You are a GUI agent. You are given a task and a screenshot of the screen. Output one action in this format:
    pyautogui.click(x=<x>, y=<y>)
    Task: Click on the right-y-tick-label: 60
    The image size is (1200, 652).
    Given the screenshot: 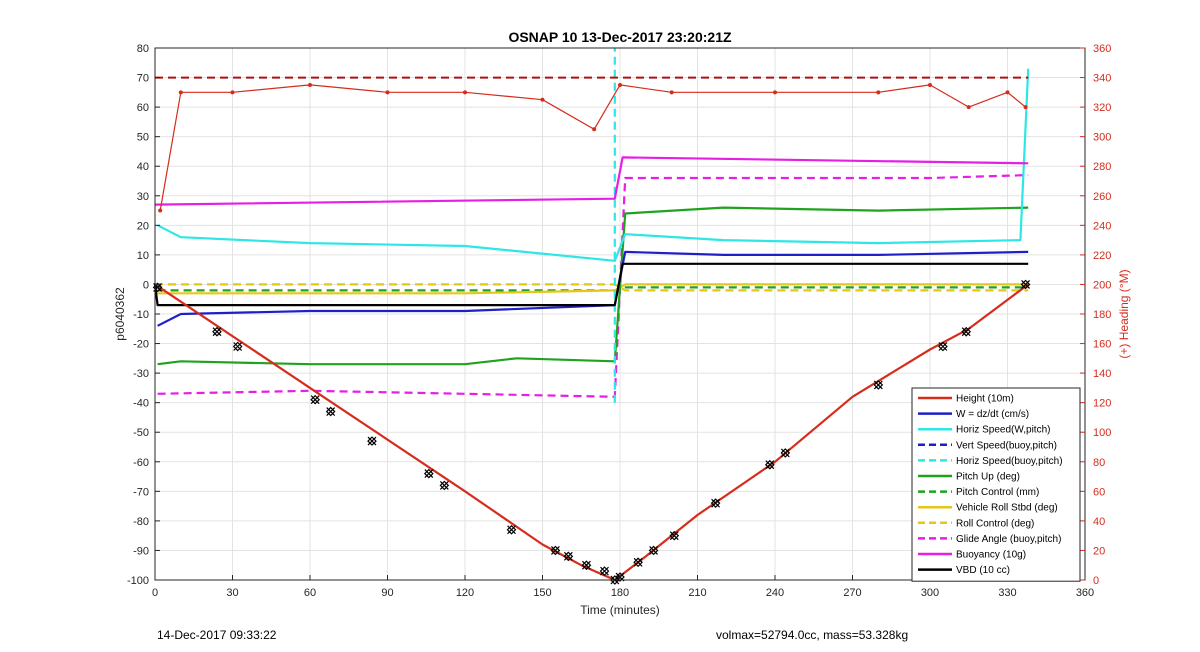 What is the action you would take?
    pyautogui.click(x=1099, y=492)
    